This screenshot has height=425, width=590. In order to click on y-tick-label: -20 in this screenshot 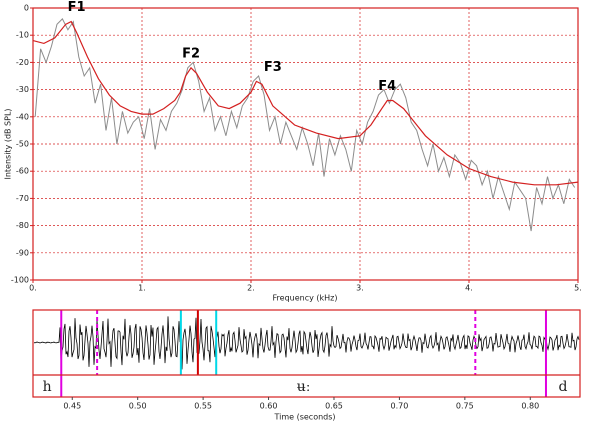, I will do `click(22, 62)`.